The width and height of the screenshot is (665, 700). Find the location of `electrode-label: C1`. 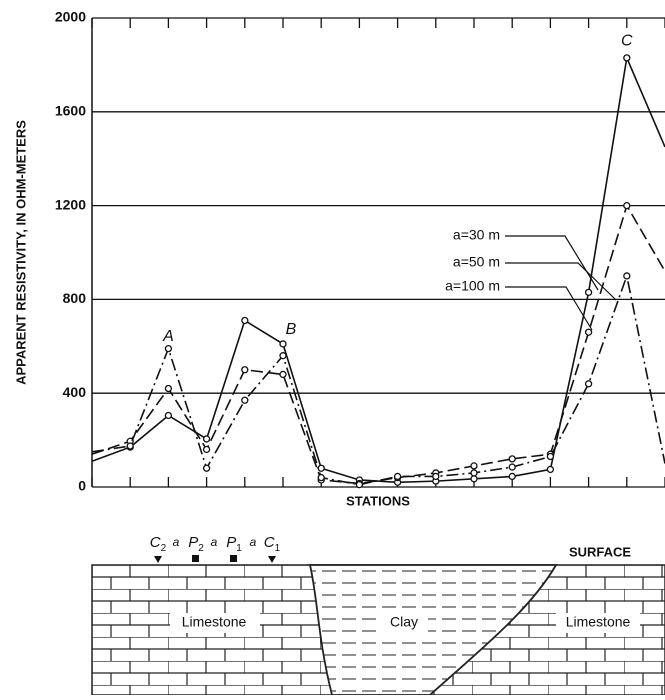

electrode-label: C1 is located at coordinates (272, 544).